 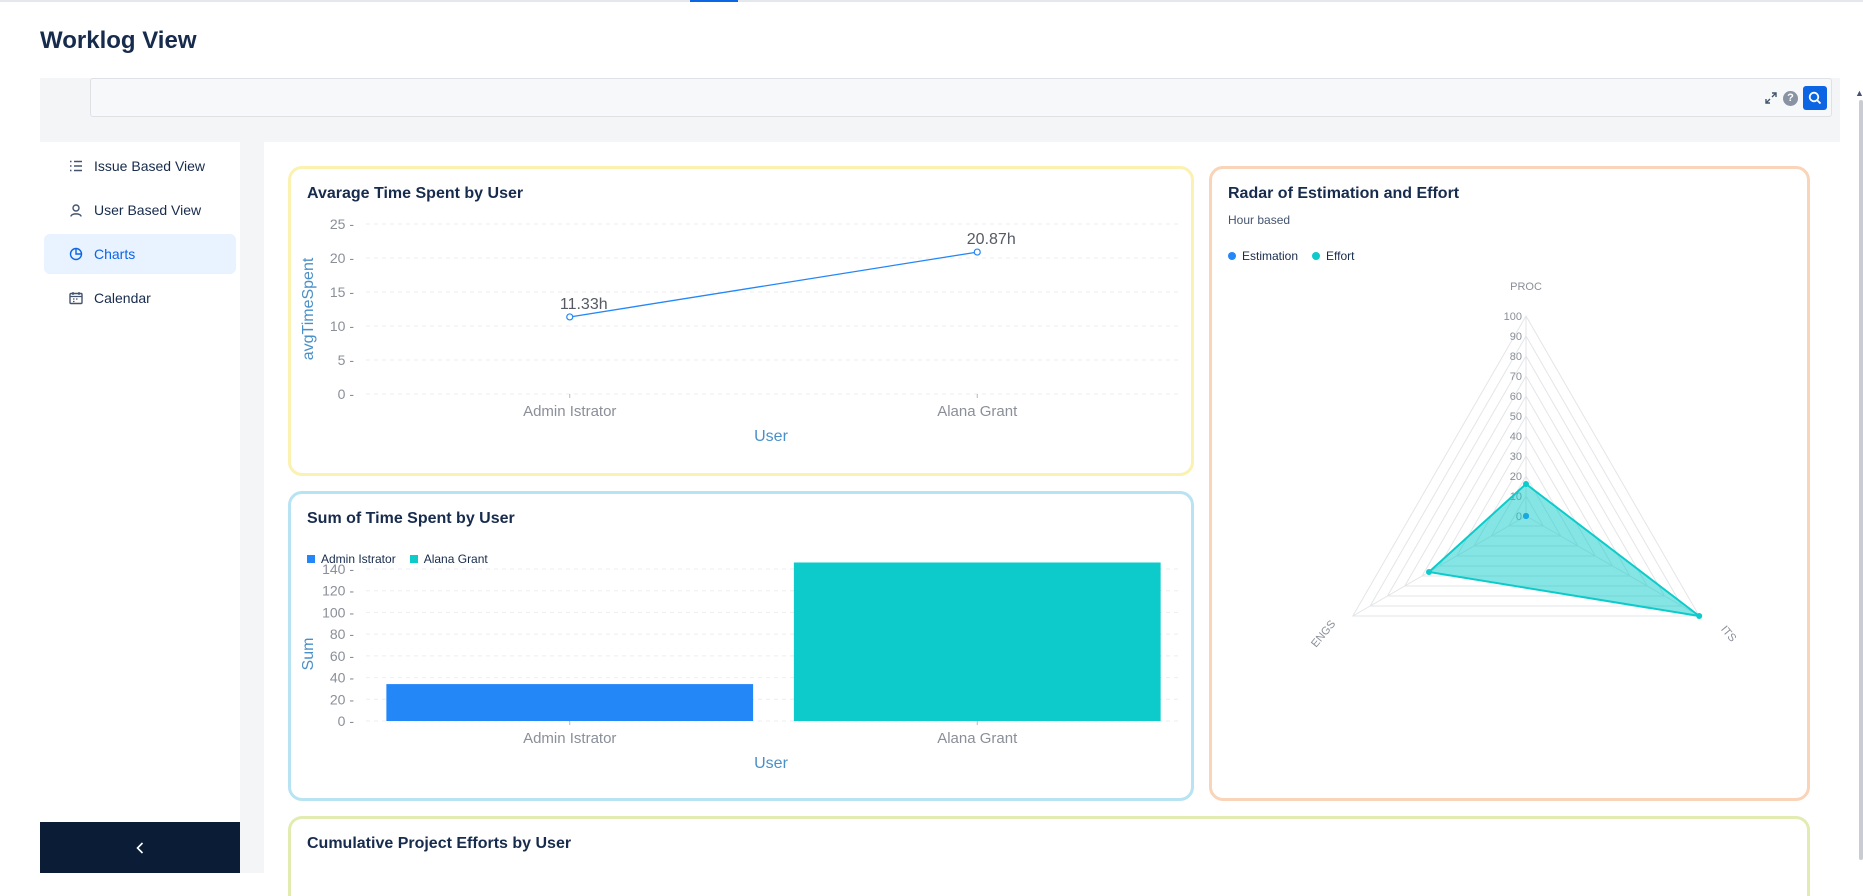 I want to click on y-tick-label: 25 -, so click(x=342, y=224).